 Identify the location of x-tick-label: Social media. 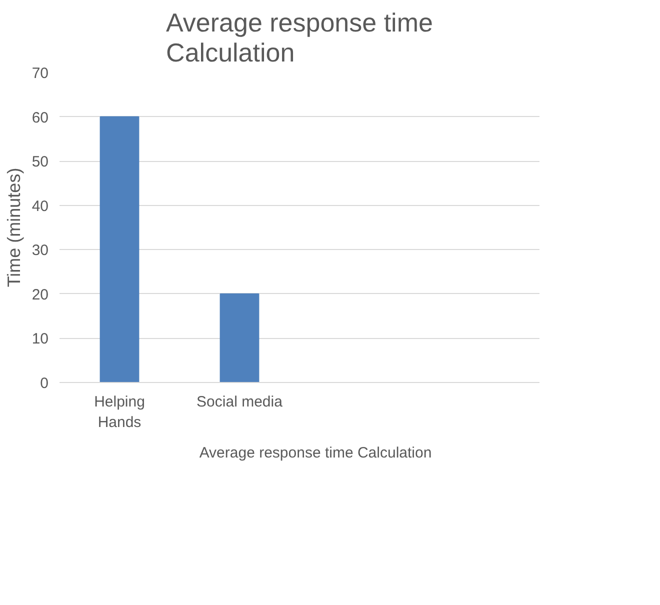
(240, 402).